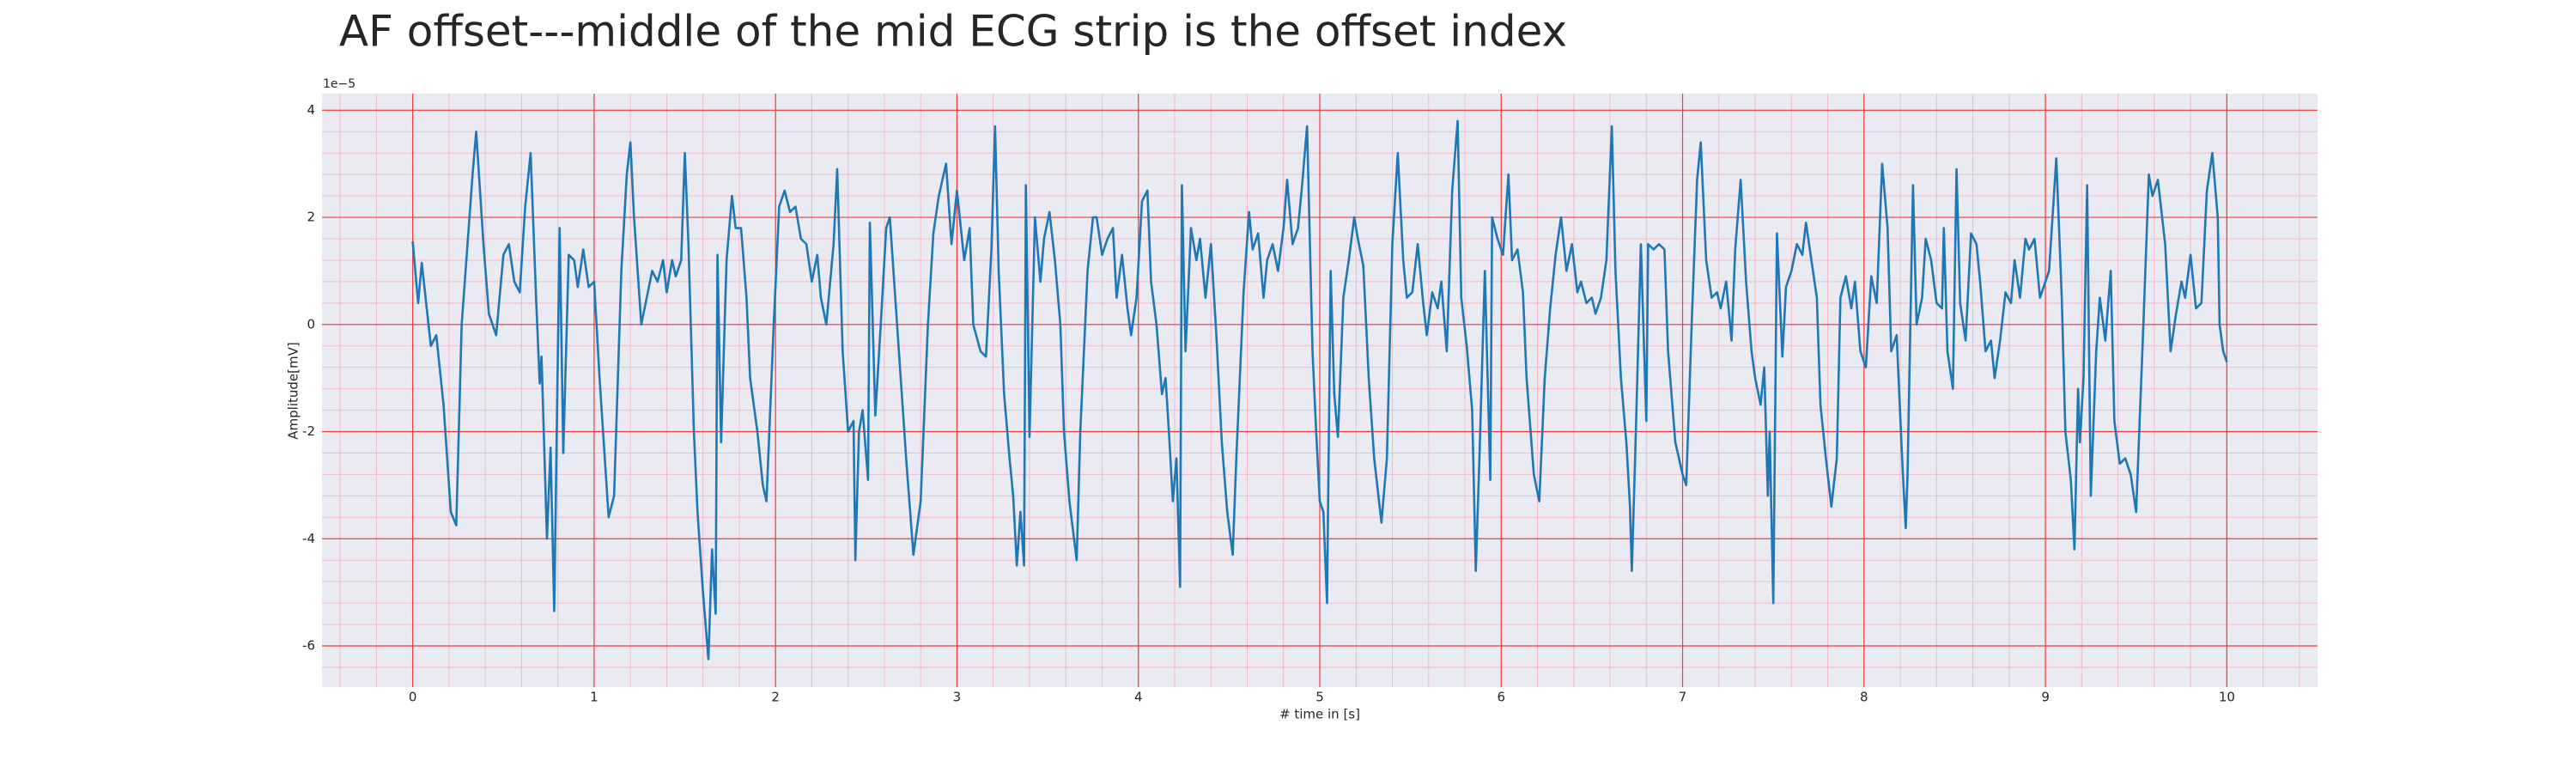 The image size is (2576, 773). What do you see at coordinates (308, 538) in the screenshot?
I see `y-tick-label: -4` at bounding box center [308, 538].